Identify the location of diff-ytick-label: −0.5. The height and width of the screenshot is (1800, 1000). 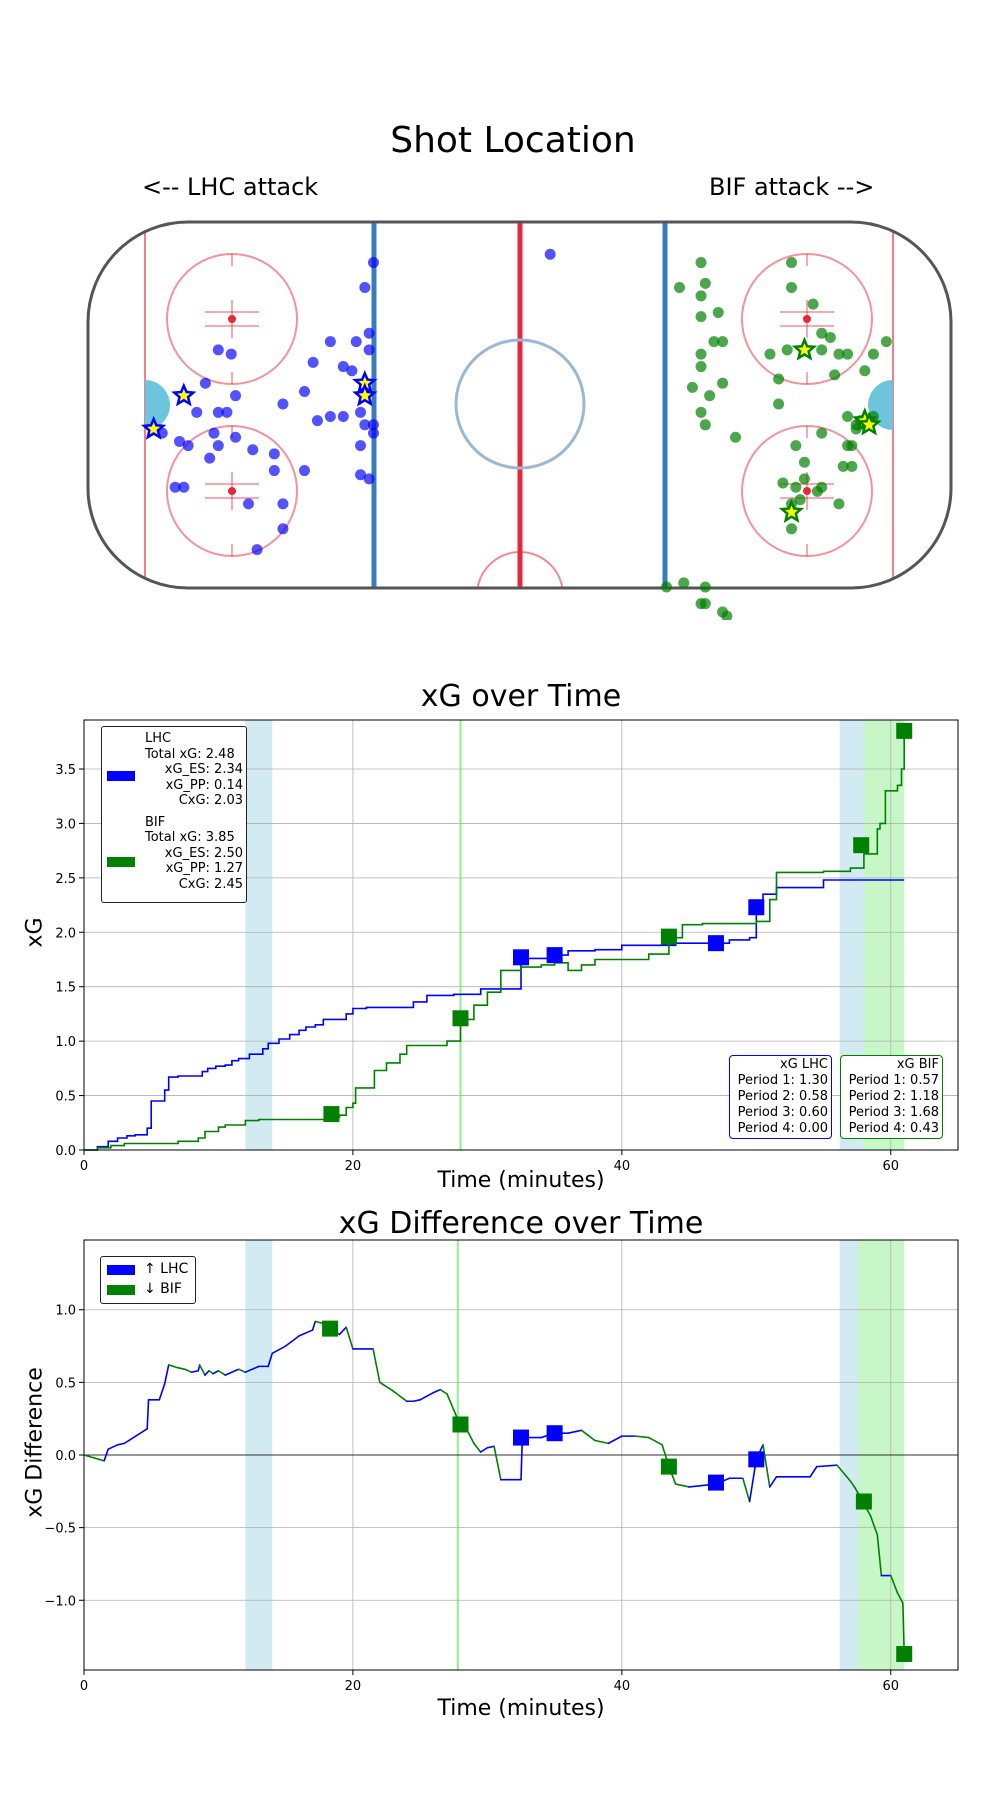
(60, 1529).